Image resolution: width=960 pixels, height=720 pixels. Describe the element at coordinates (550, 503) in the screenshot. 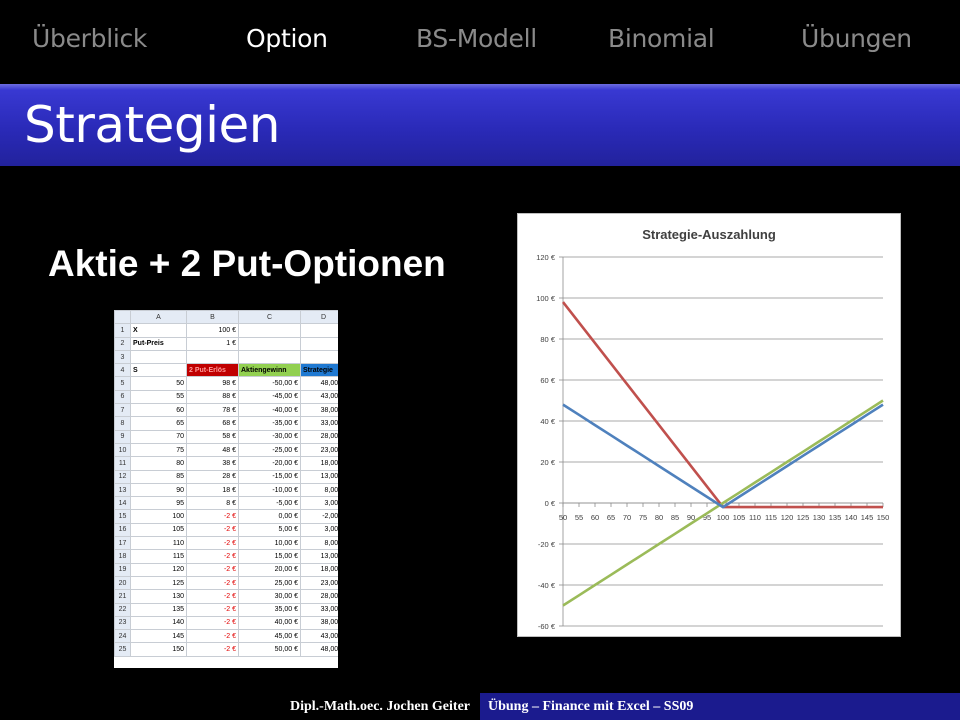

I see `y-tick-label: 0 €` at that location.